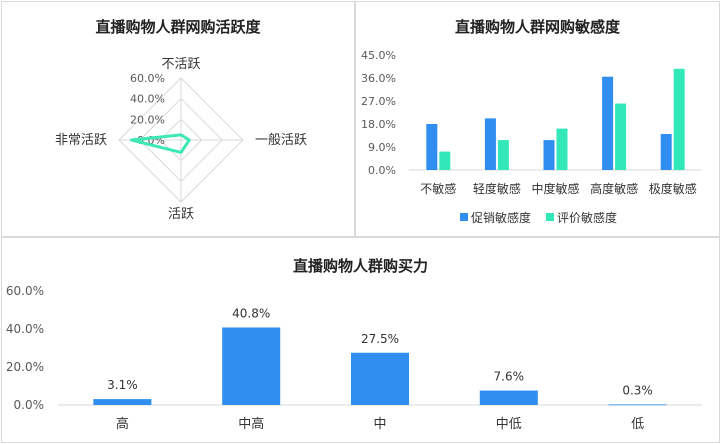 The height and width of the screenshot is (444, 721). I want to click on data-label: 0.3%, so click(637, 390).